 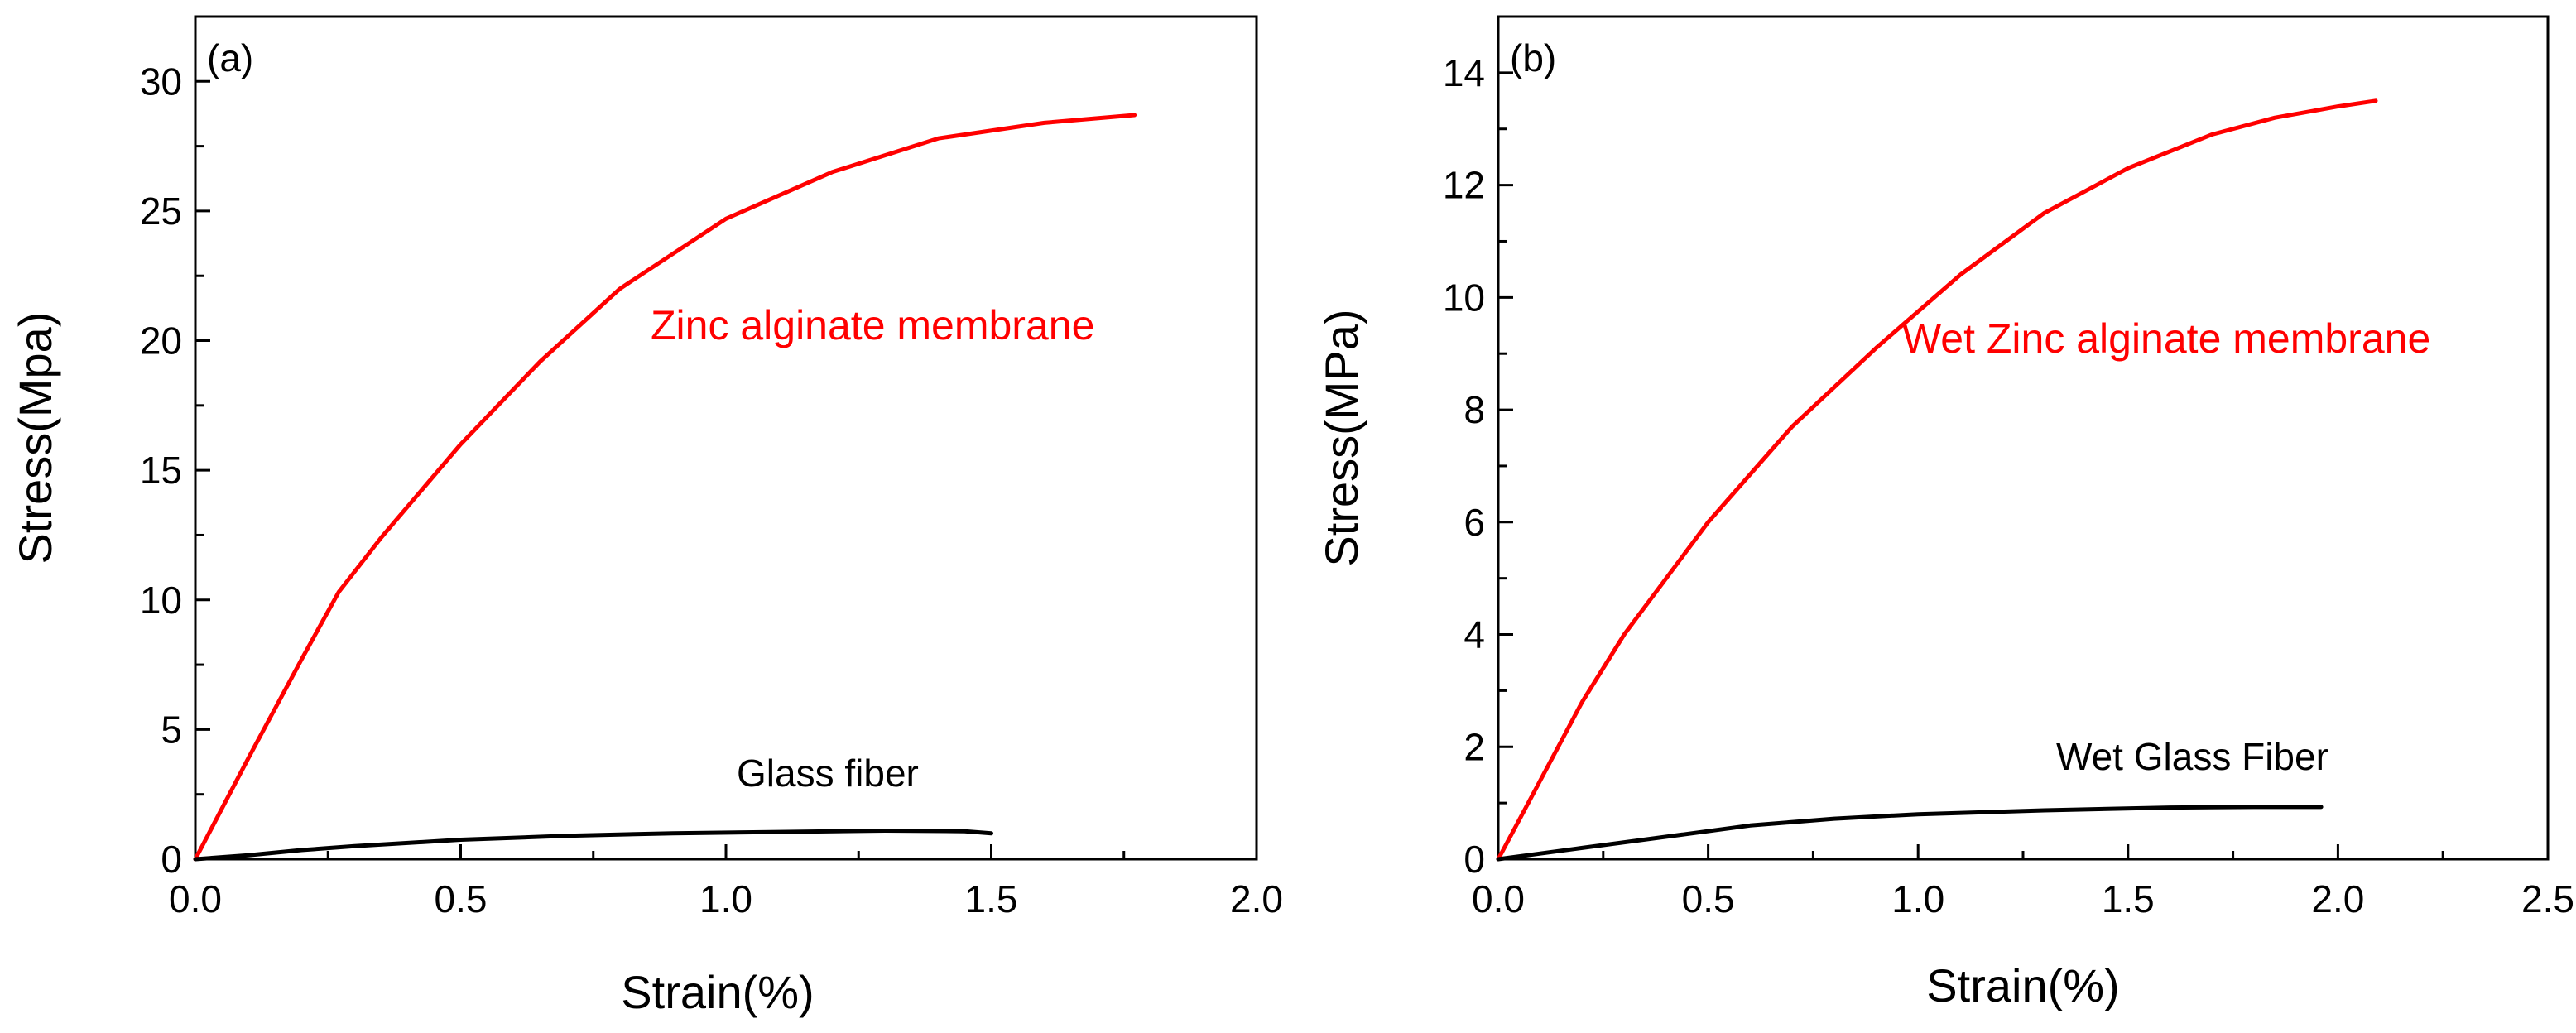 I want to click on y-tick-label-b: 4, so click(x=1474, y=634).